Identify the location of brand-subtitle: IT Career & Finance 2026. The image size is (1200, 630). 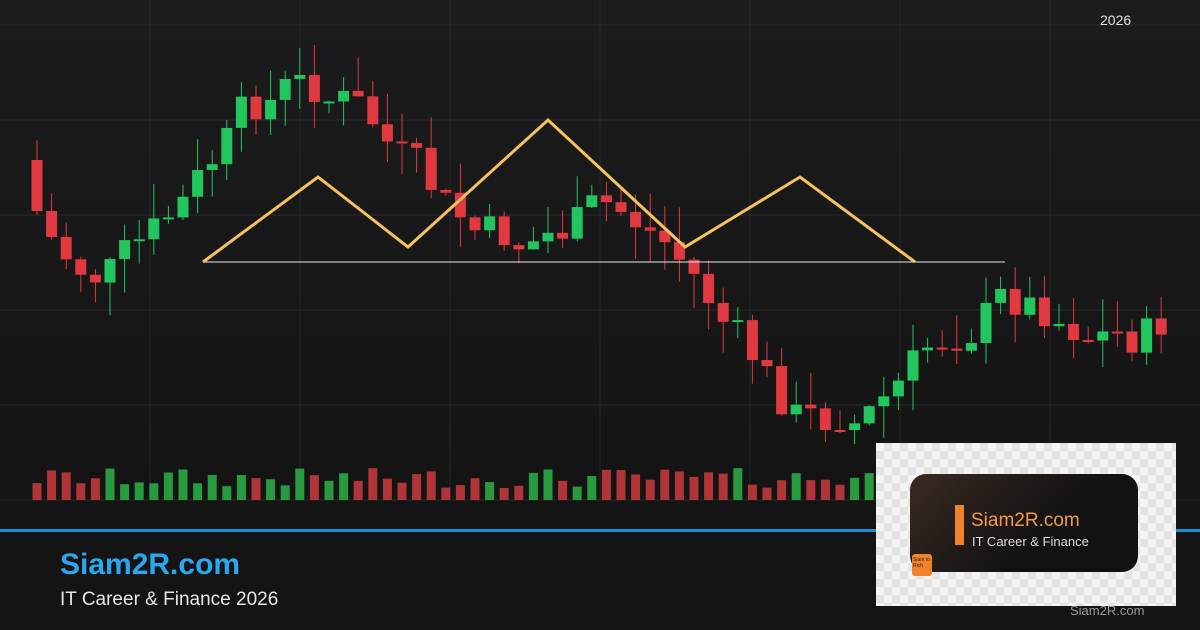
(169, 599).